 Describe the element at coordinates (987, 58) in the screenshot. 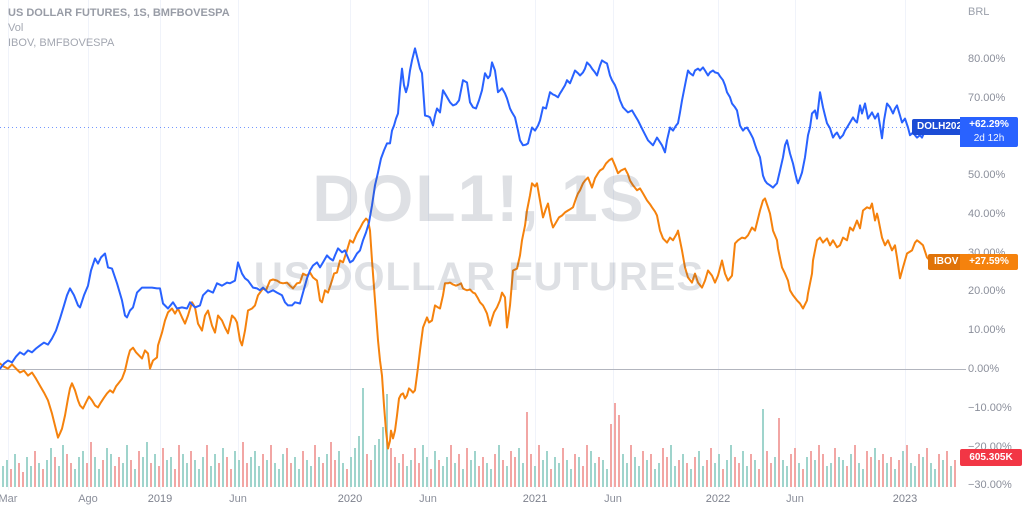

I see `price-axis-tick: 80.00%` at that location.